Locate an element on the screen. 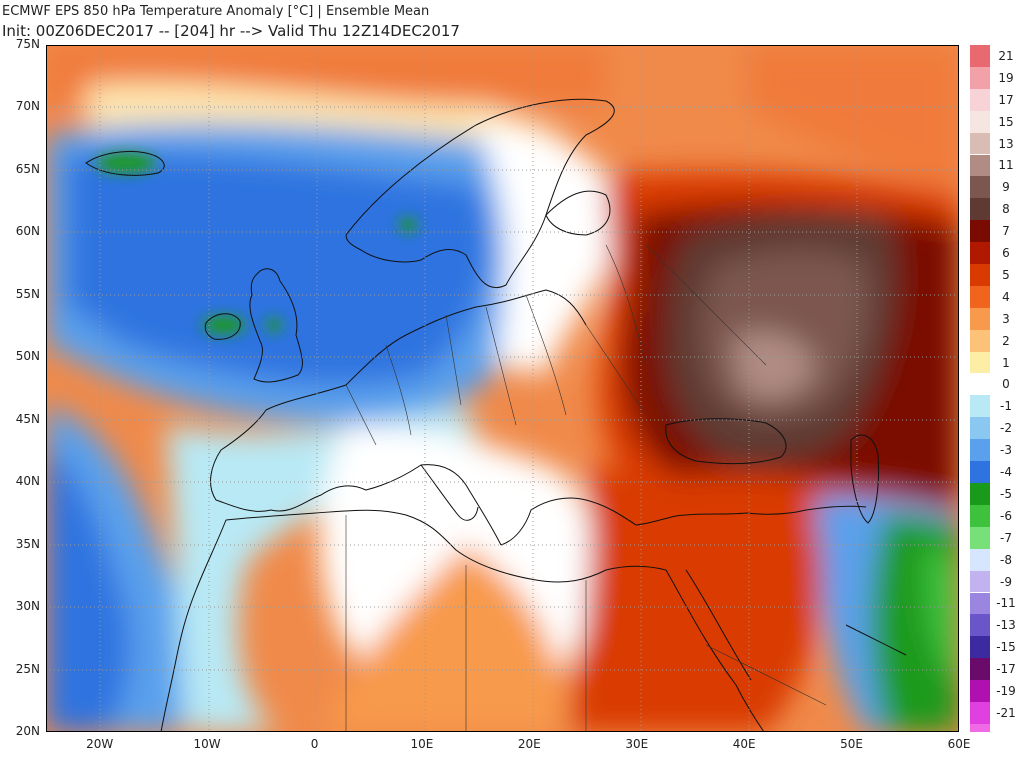 The height and width of the screenshot is (768, 1024). legend-label: -6 is located at coordinates (1006, 515).